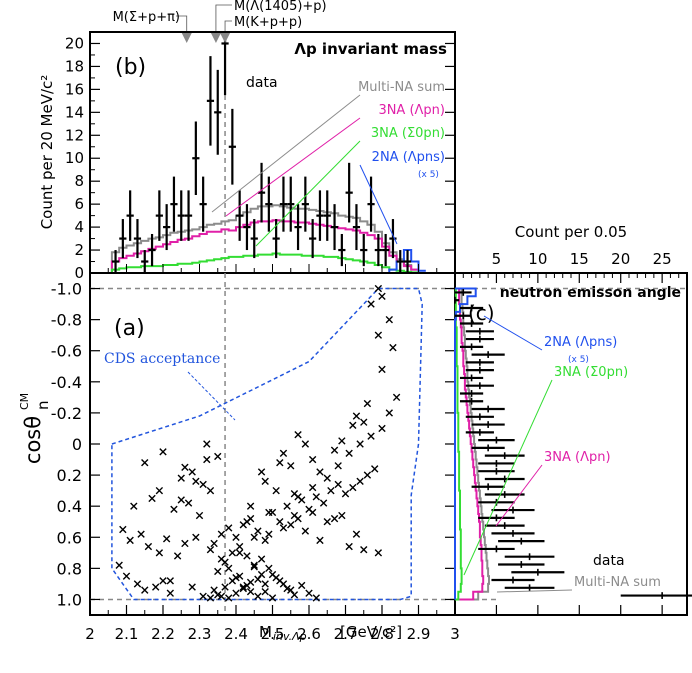 Image resolution: width=692 pixels, height=673 pixels. What do you see at coordinates (74, 43) in the screenshot?
I see `b-ytick-label: 20` at bounding box center [74, 43].